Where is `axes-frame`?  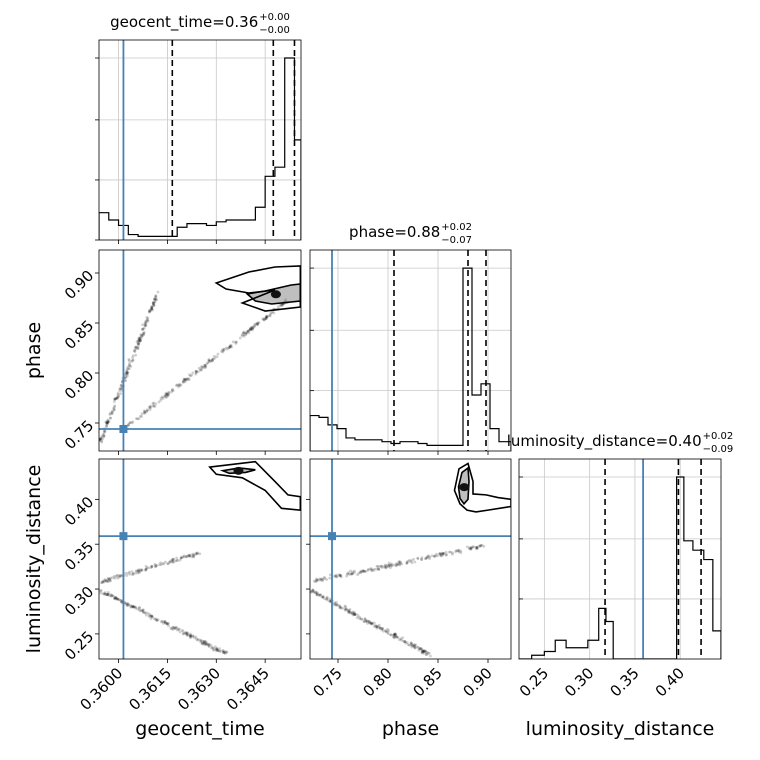 axes-frame is located at coordinates (200, 350).